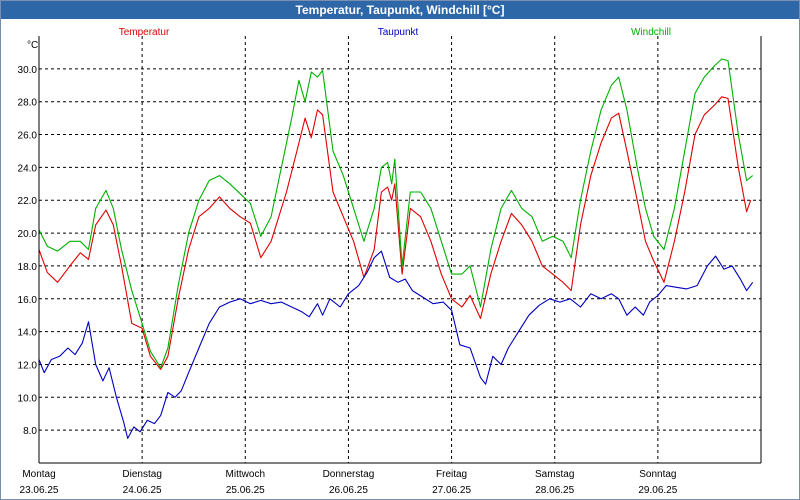  Describe the element at coordinates (451, 474) in the screenshot. I see `x-tick-day: Freitag` at that location.